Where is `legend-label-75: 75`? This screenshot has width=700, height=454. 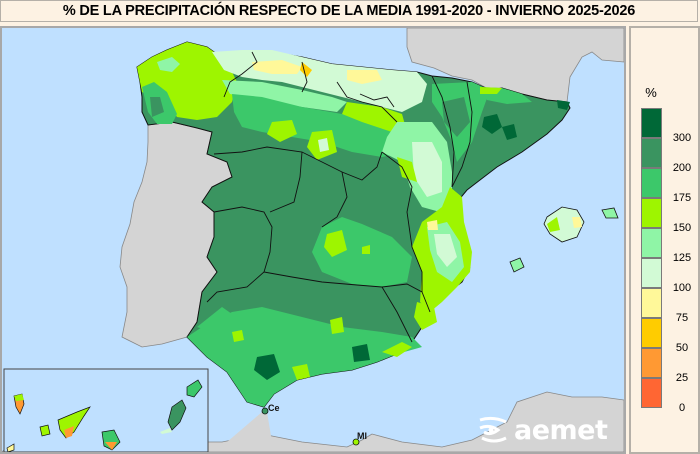 legend-label-75: 75 is located at coordinates (682, 318).